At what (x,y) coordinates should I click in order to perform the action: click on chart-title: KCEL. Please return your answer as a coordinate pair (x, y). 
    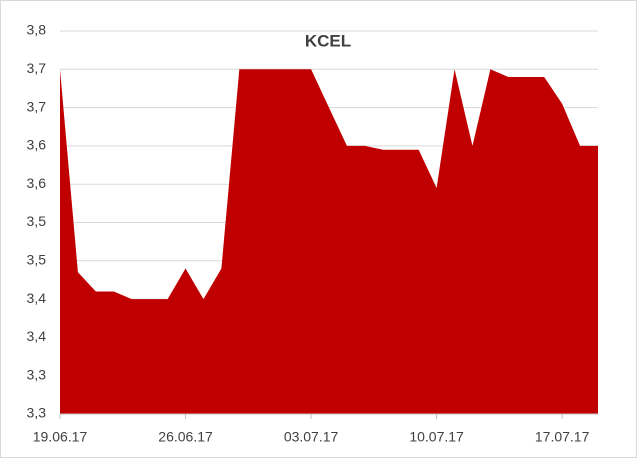
    Looking at the image, I should click on (328, 40).